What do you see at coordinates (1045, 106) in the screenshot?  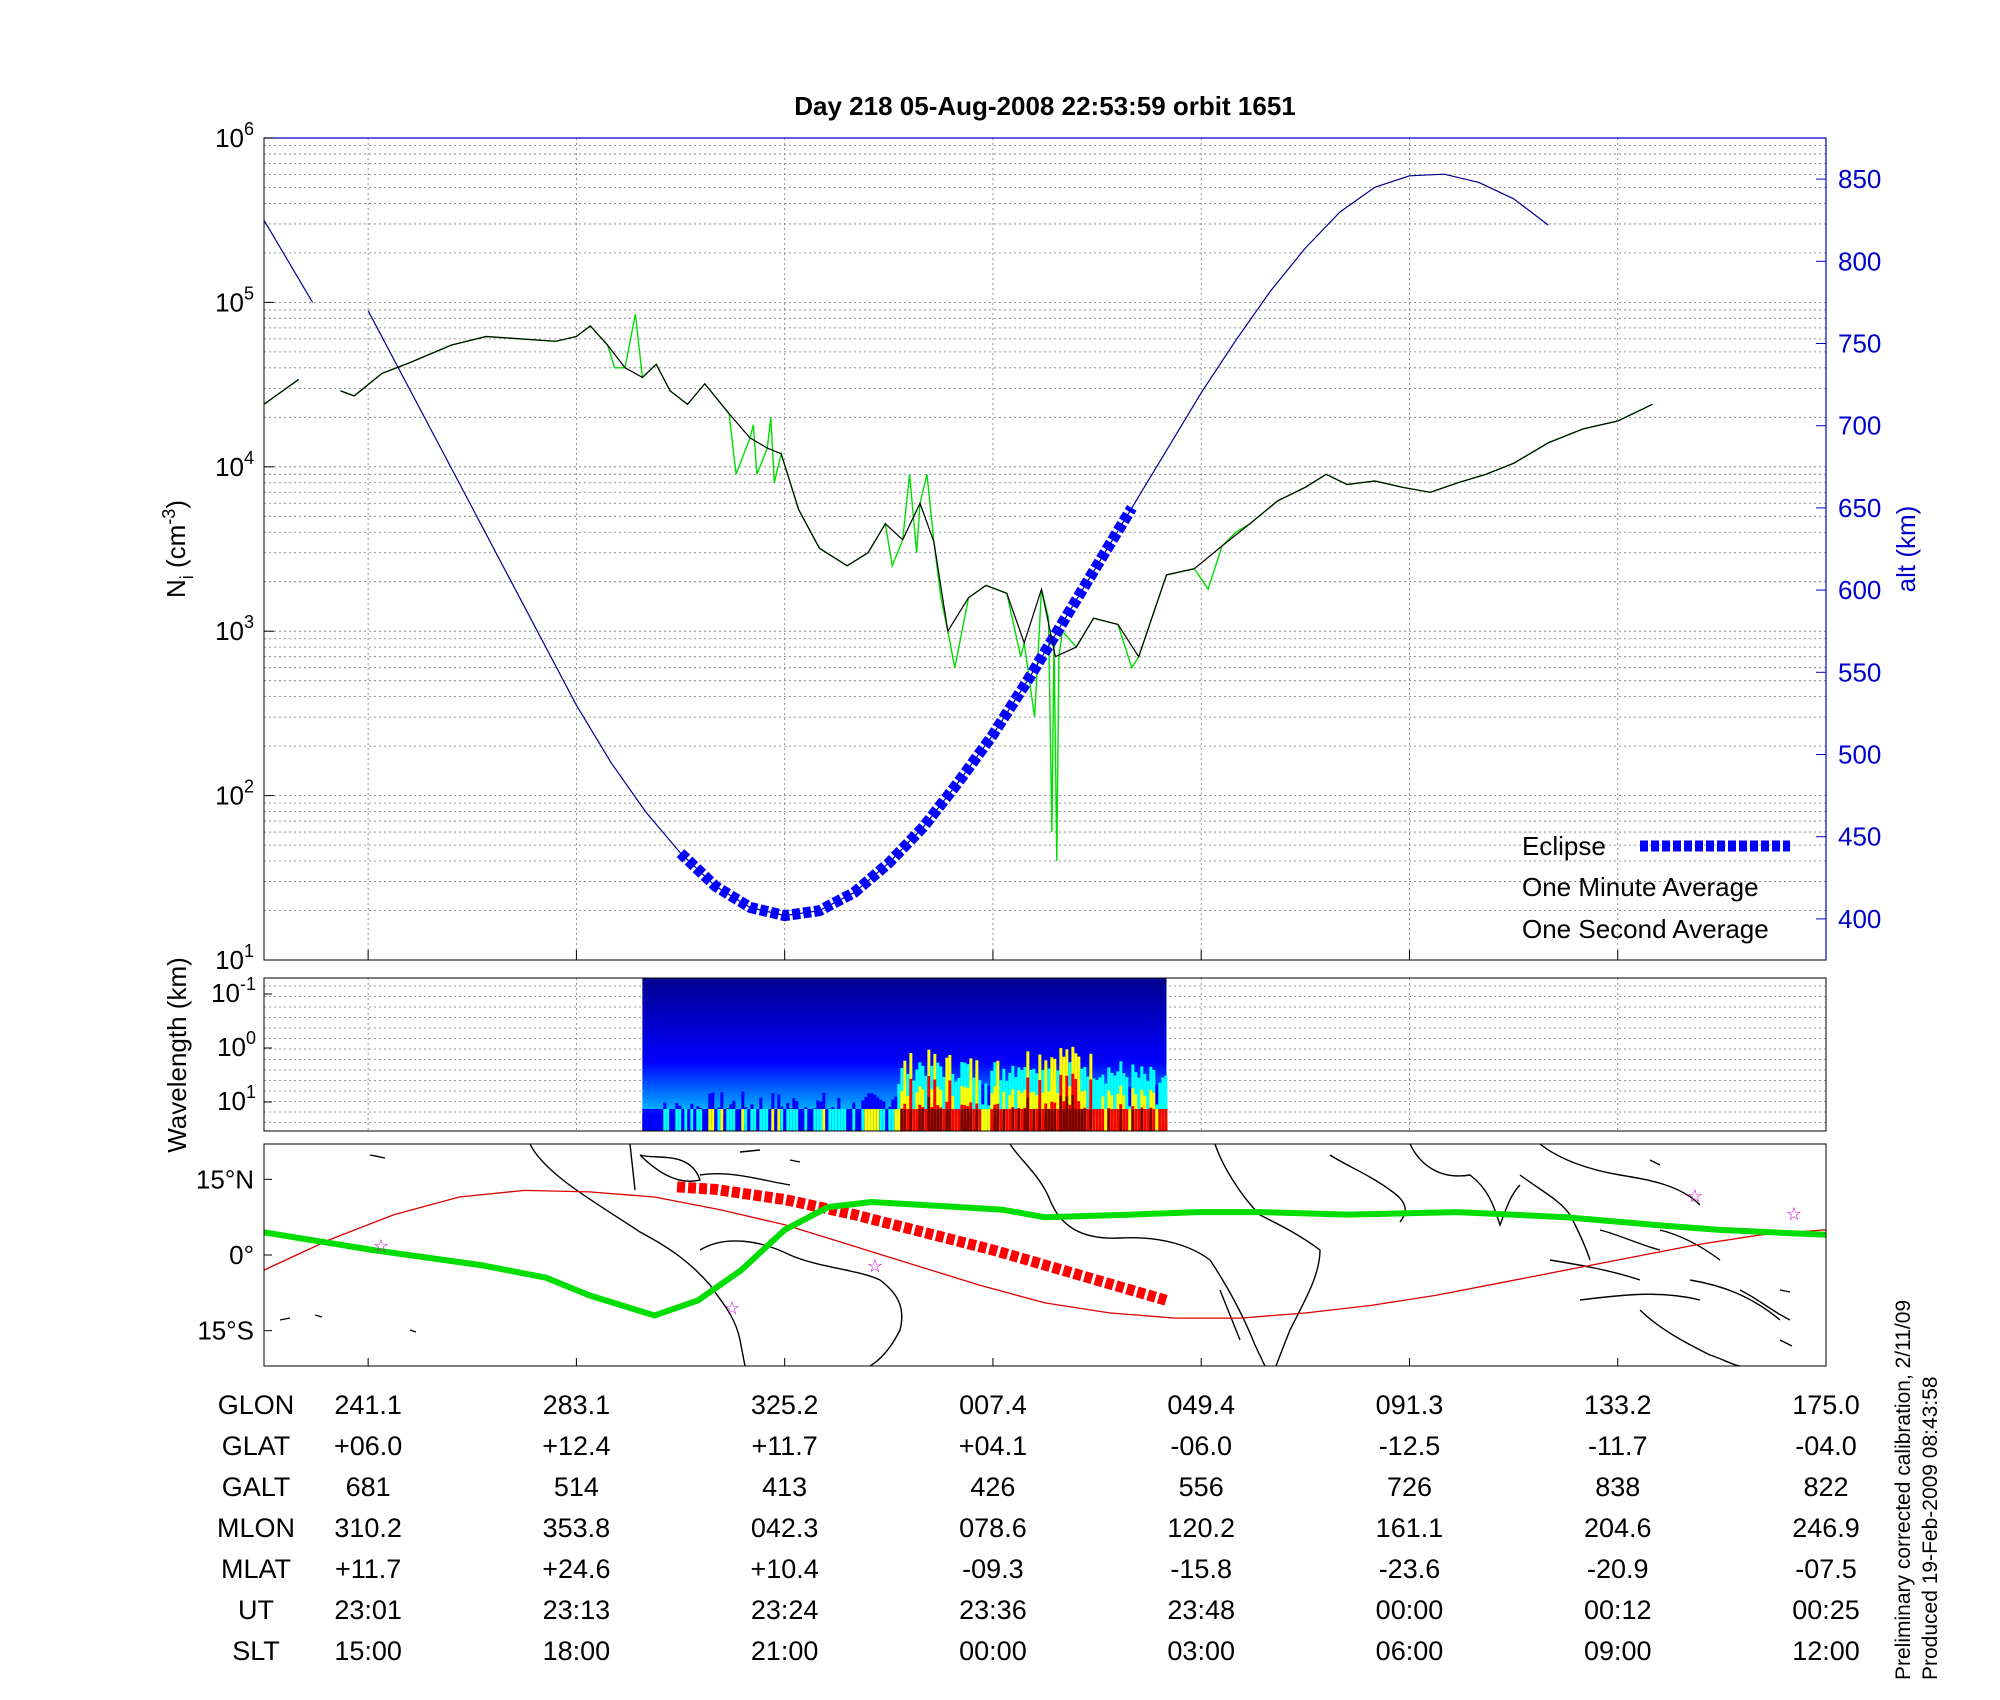 I see `chart-title: Day 218 05-Aug-2008 22:53:59 orbit 1651` at bounding box center [1045, 106].